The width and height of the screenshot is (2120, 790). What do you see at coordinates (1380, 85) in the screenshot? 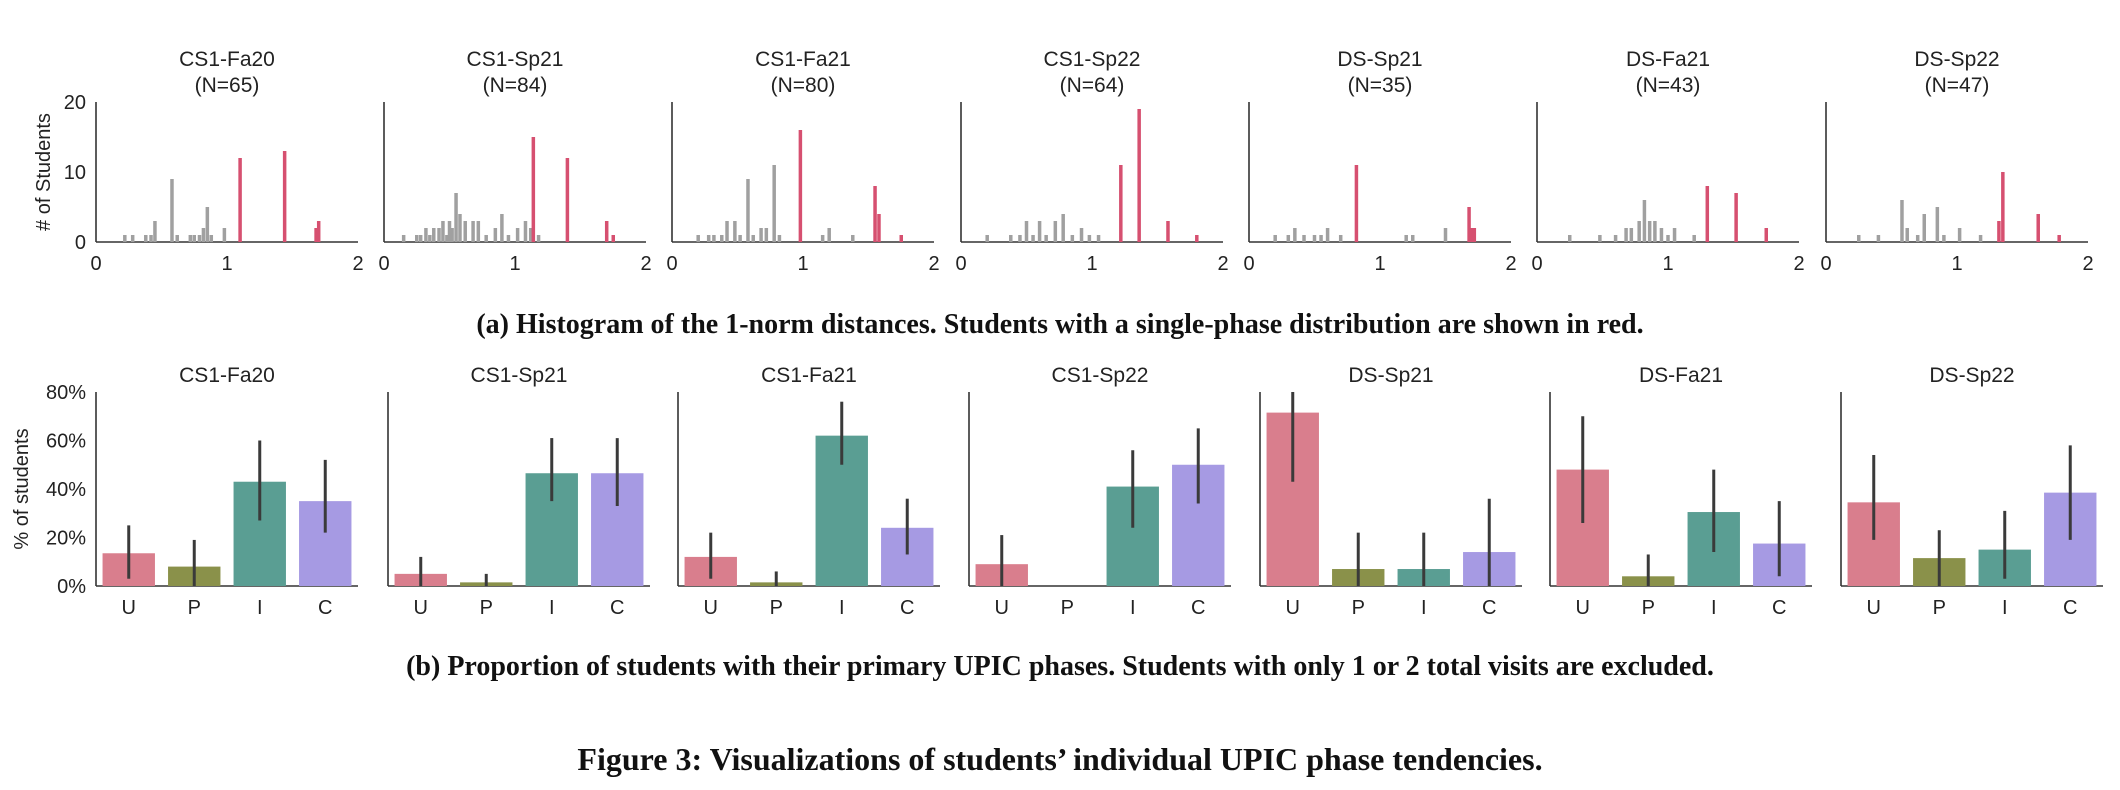
I see `panel-n-label: (N=35)` at bounding box center [1380, 85].